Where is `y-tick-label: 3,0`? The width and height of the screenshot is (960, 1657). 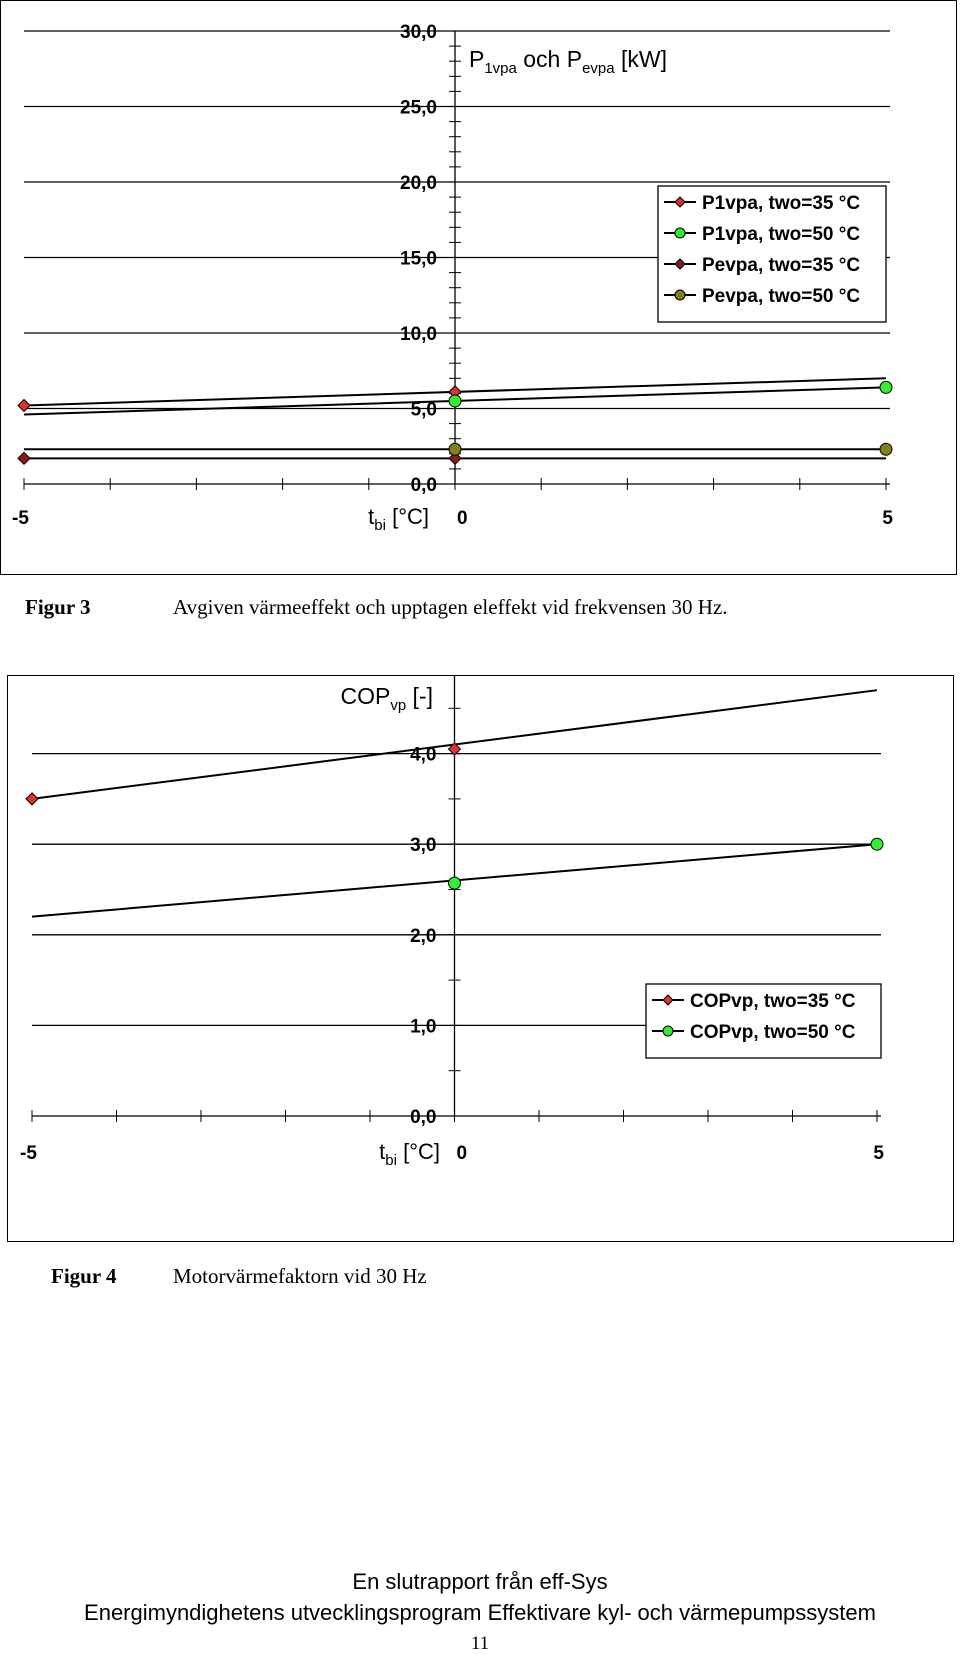 y-tick-label: 3,0 is located at coordinates (423, 845).